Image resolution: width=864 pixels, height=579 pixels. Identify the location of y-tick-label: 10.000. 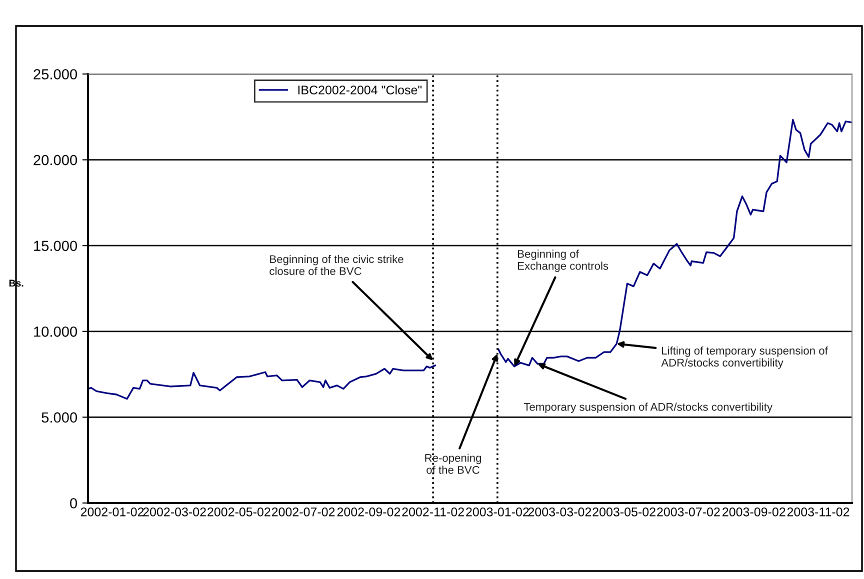
(56, 331).